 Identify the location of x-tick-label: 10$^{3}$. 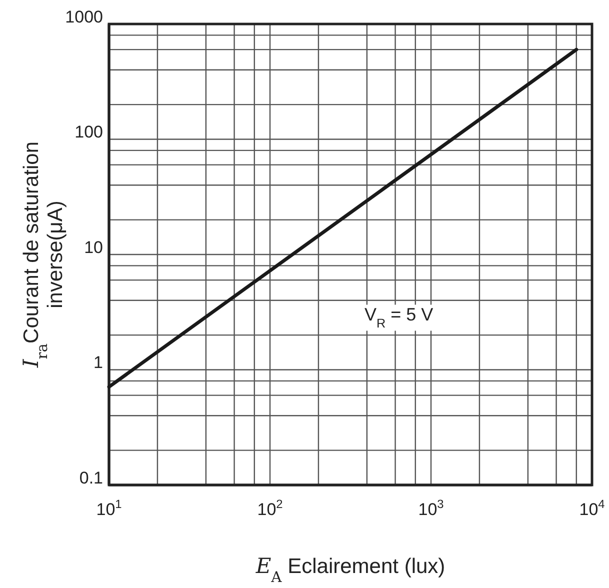
(431, 508).